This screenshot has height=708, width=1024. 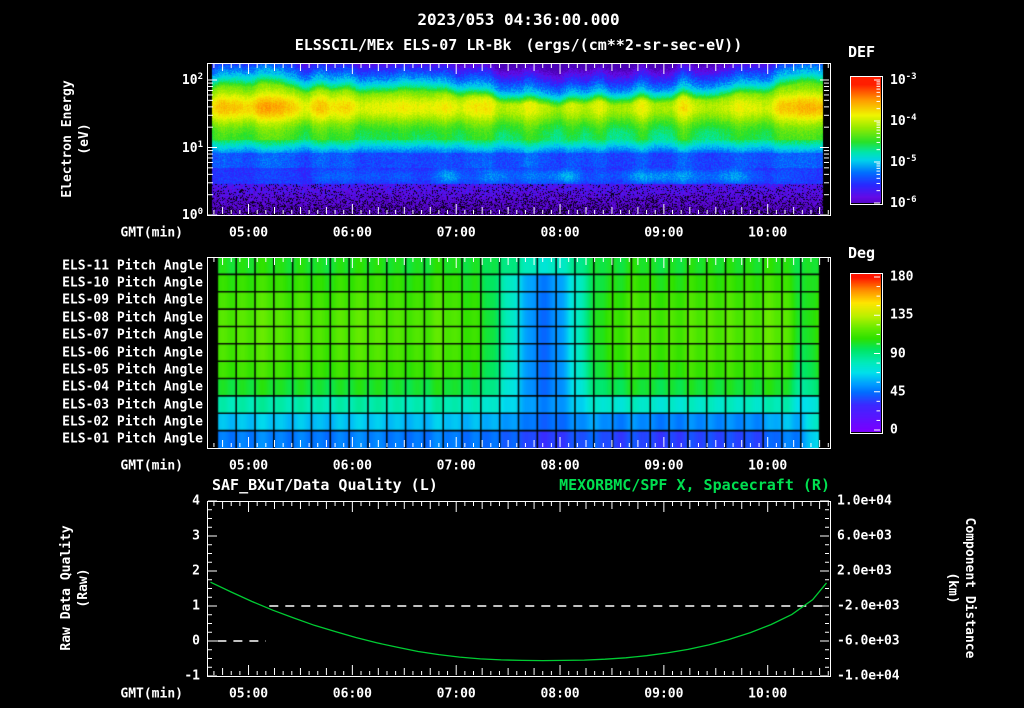 I want to click on x-tick-label-p1: 08:00, so click(x=560, y=233).